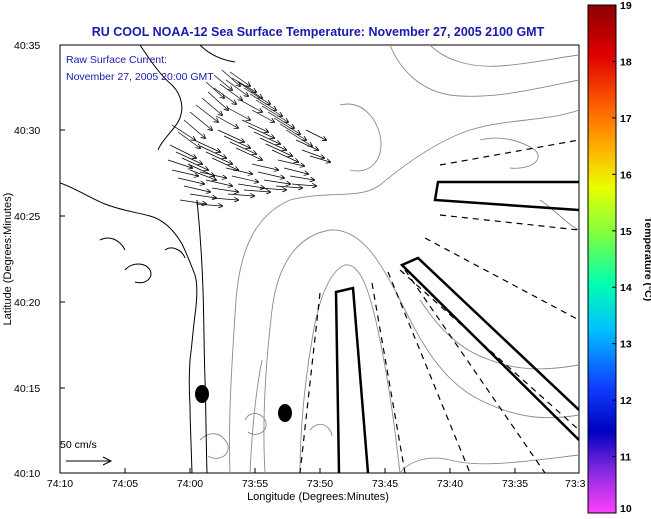 The image size is (651, 519). Describe the element at coordinates (626, 288) in the screenshot. I see `colorbar-tick-label: 14` at that location.